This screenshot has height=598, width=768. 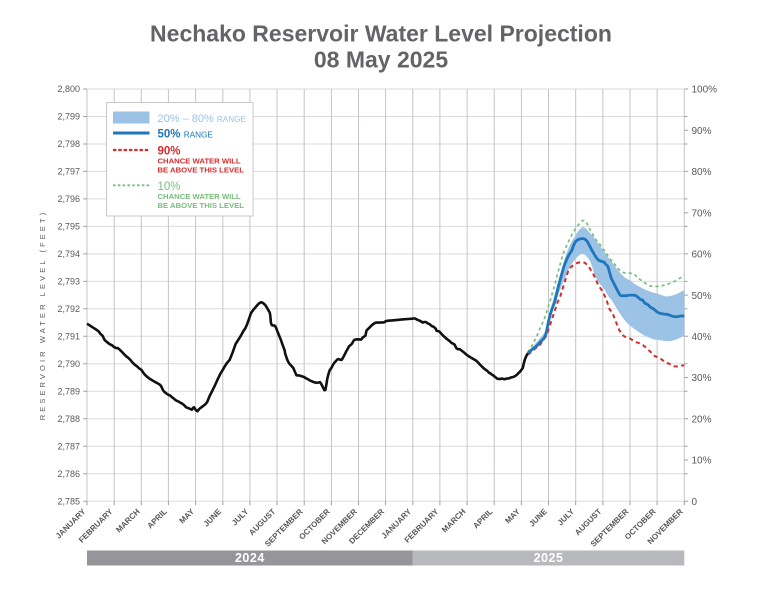 I want to click on svg-text: 2,792, so click(x=68, y=309).